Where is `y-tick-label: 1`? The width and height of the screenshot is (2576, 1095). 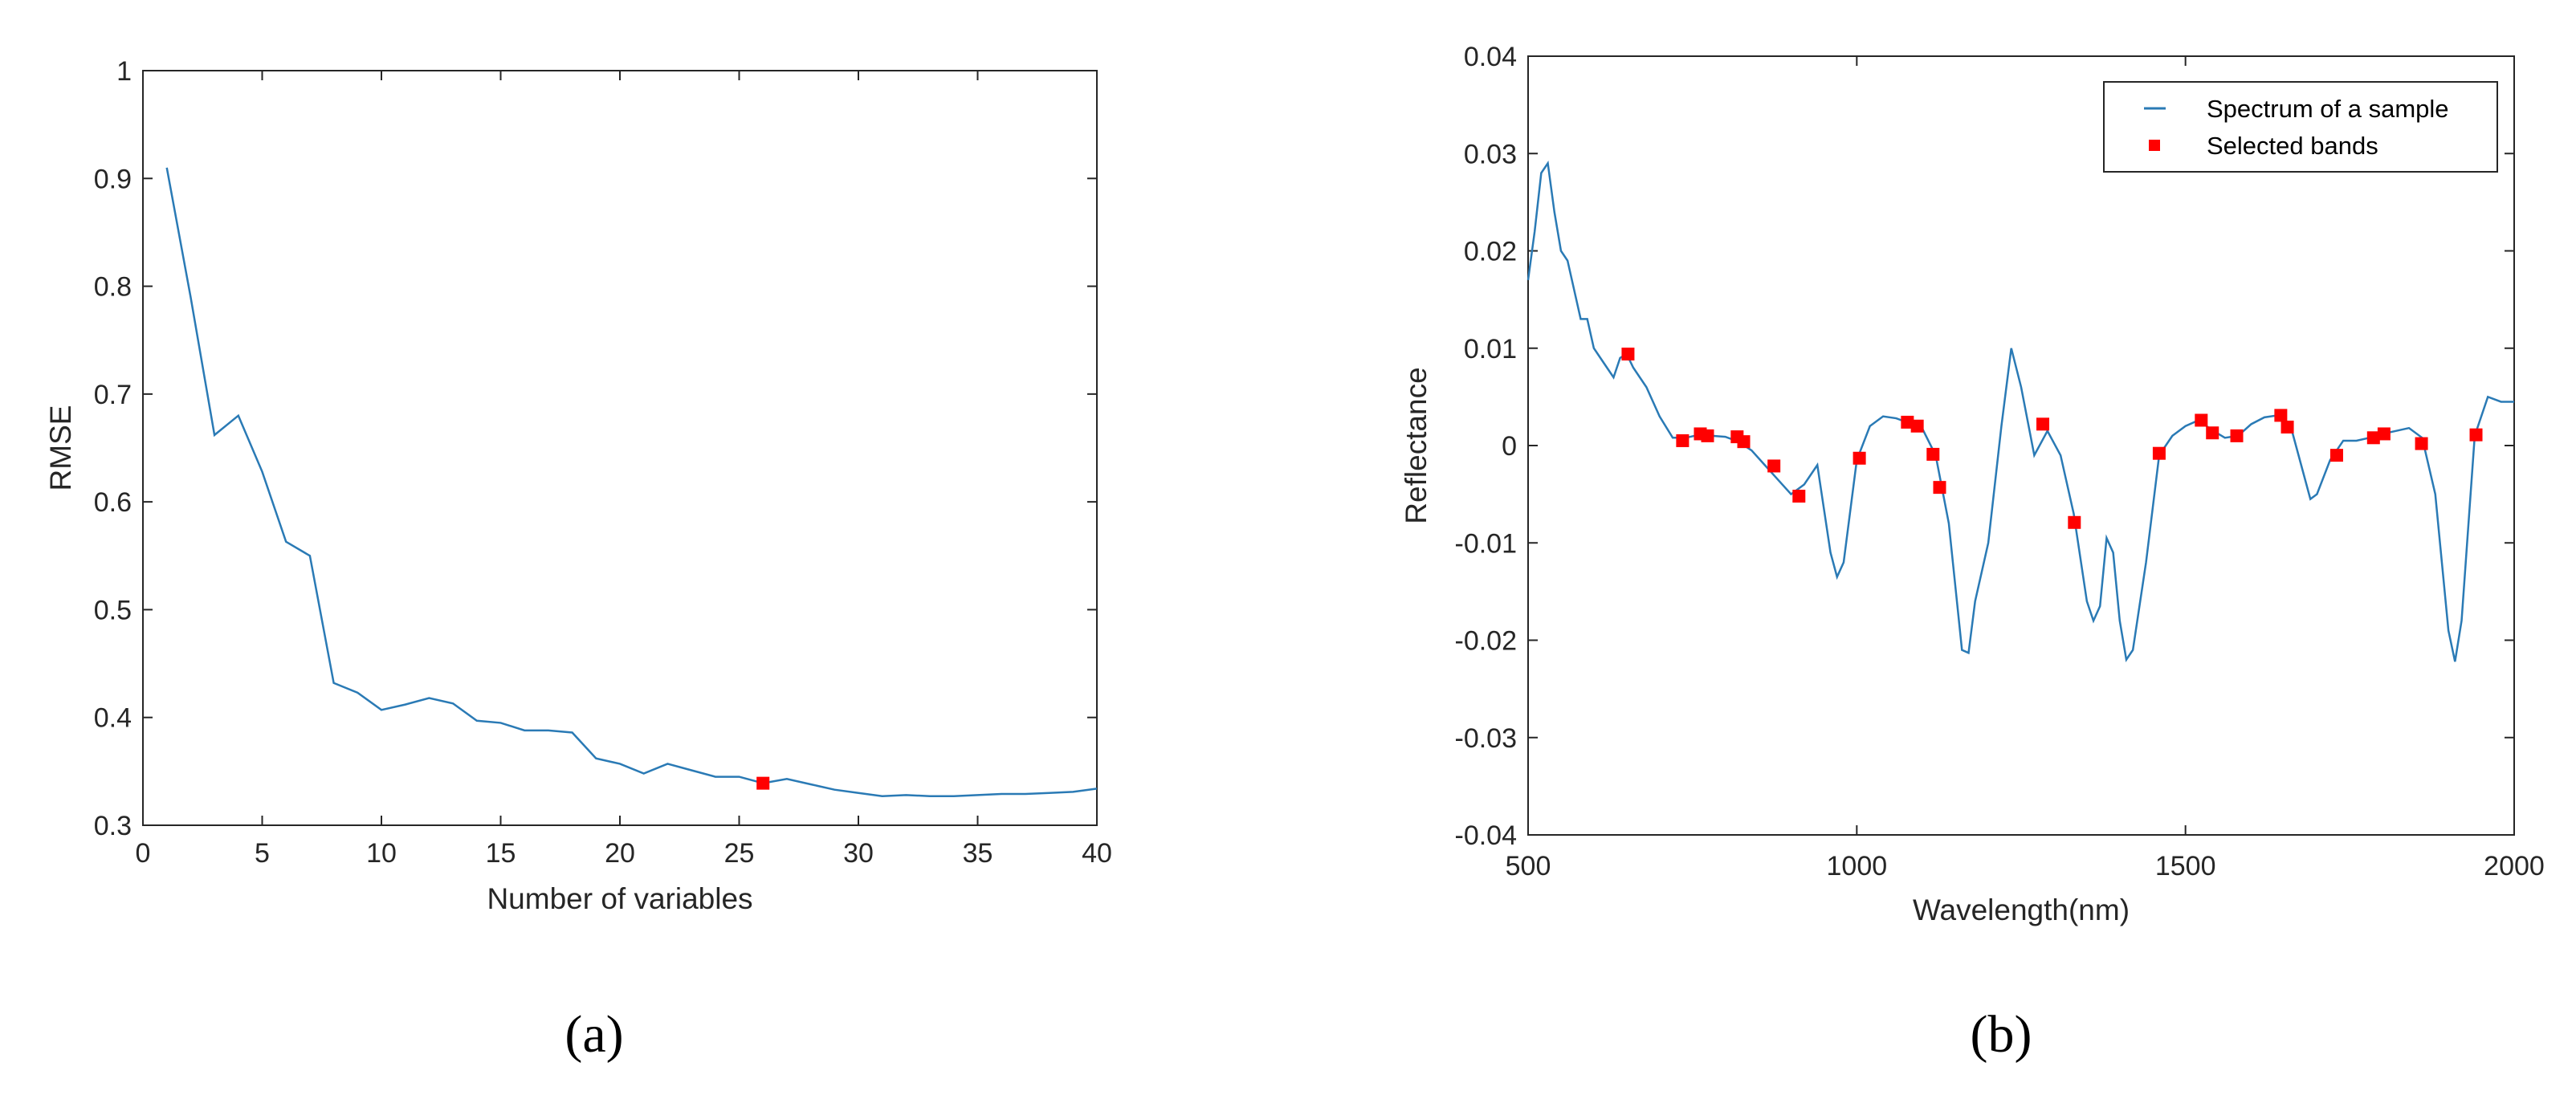
y-tick-label: 1 is located at coordinates (124, 71).